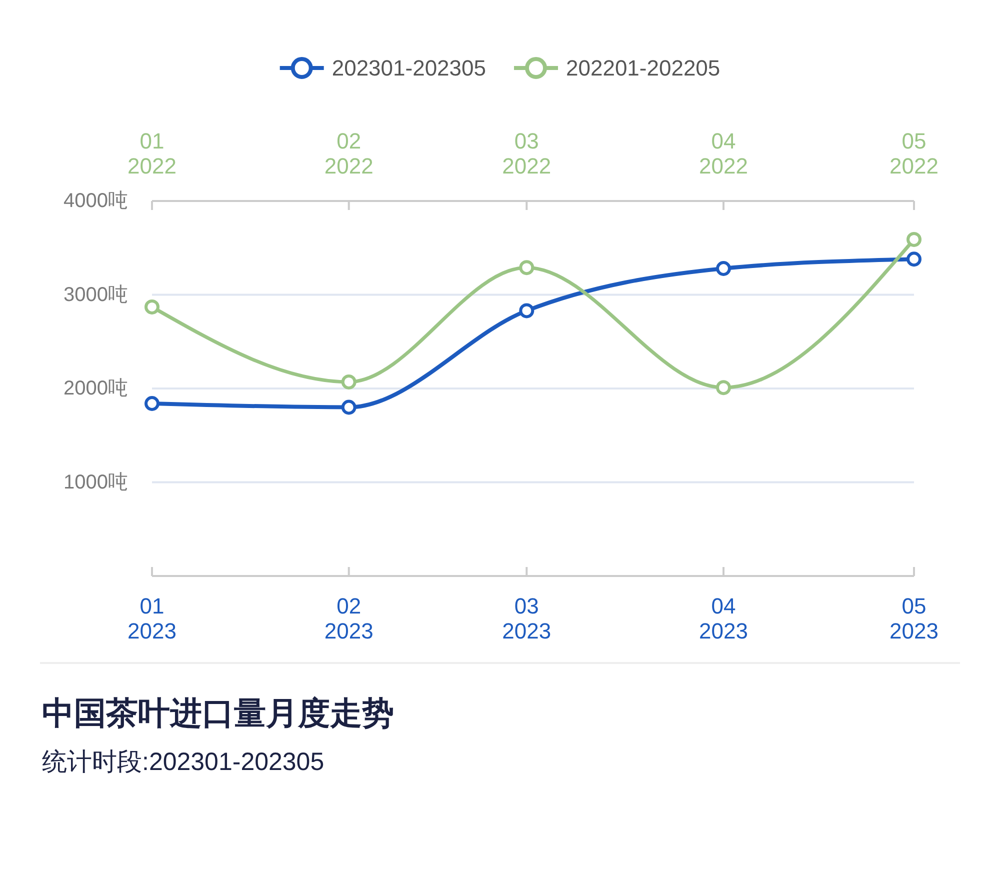  What do you see at coordinates (643, 68) in the screenshot?
I see `legend-label: 202201-202205` at bounding box center [643, 68].